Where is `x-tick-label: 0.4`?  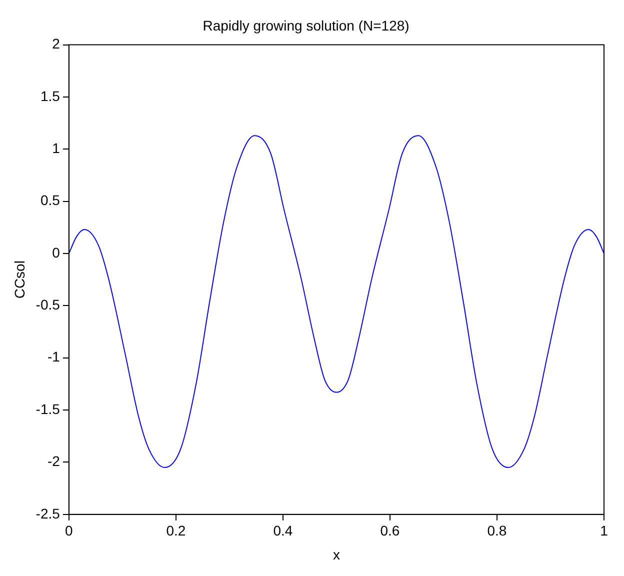 x-tick-label: 0.4 is located at coordinates (283, 530).